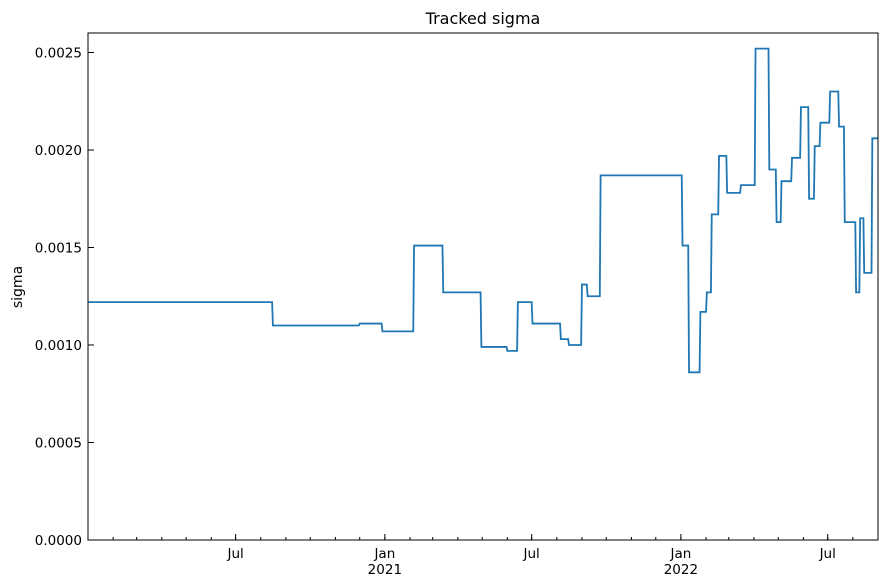 This screenshot has width=887, height=587. I want to click on y-axis: 0.0000 0.0005 0.0010 0.0015 0.0020 0.0025, so click(64, 297).